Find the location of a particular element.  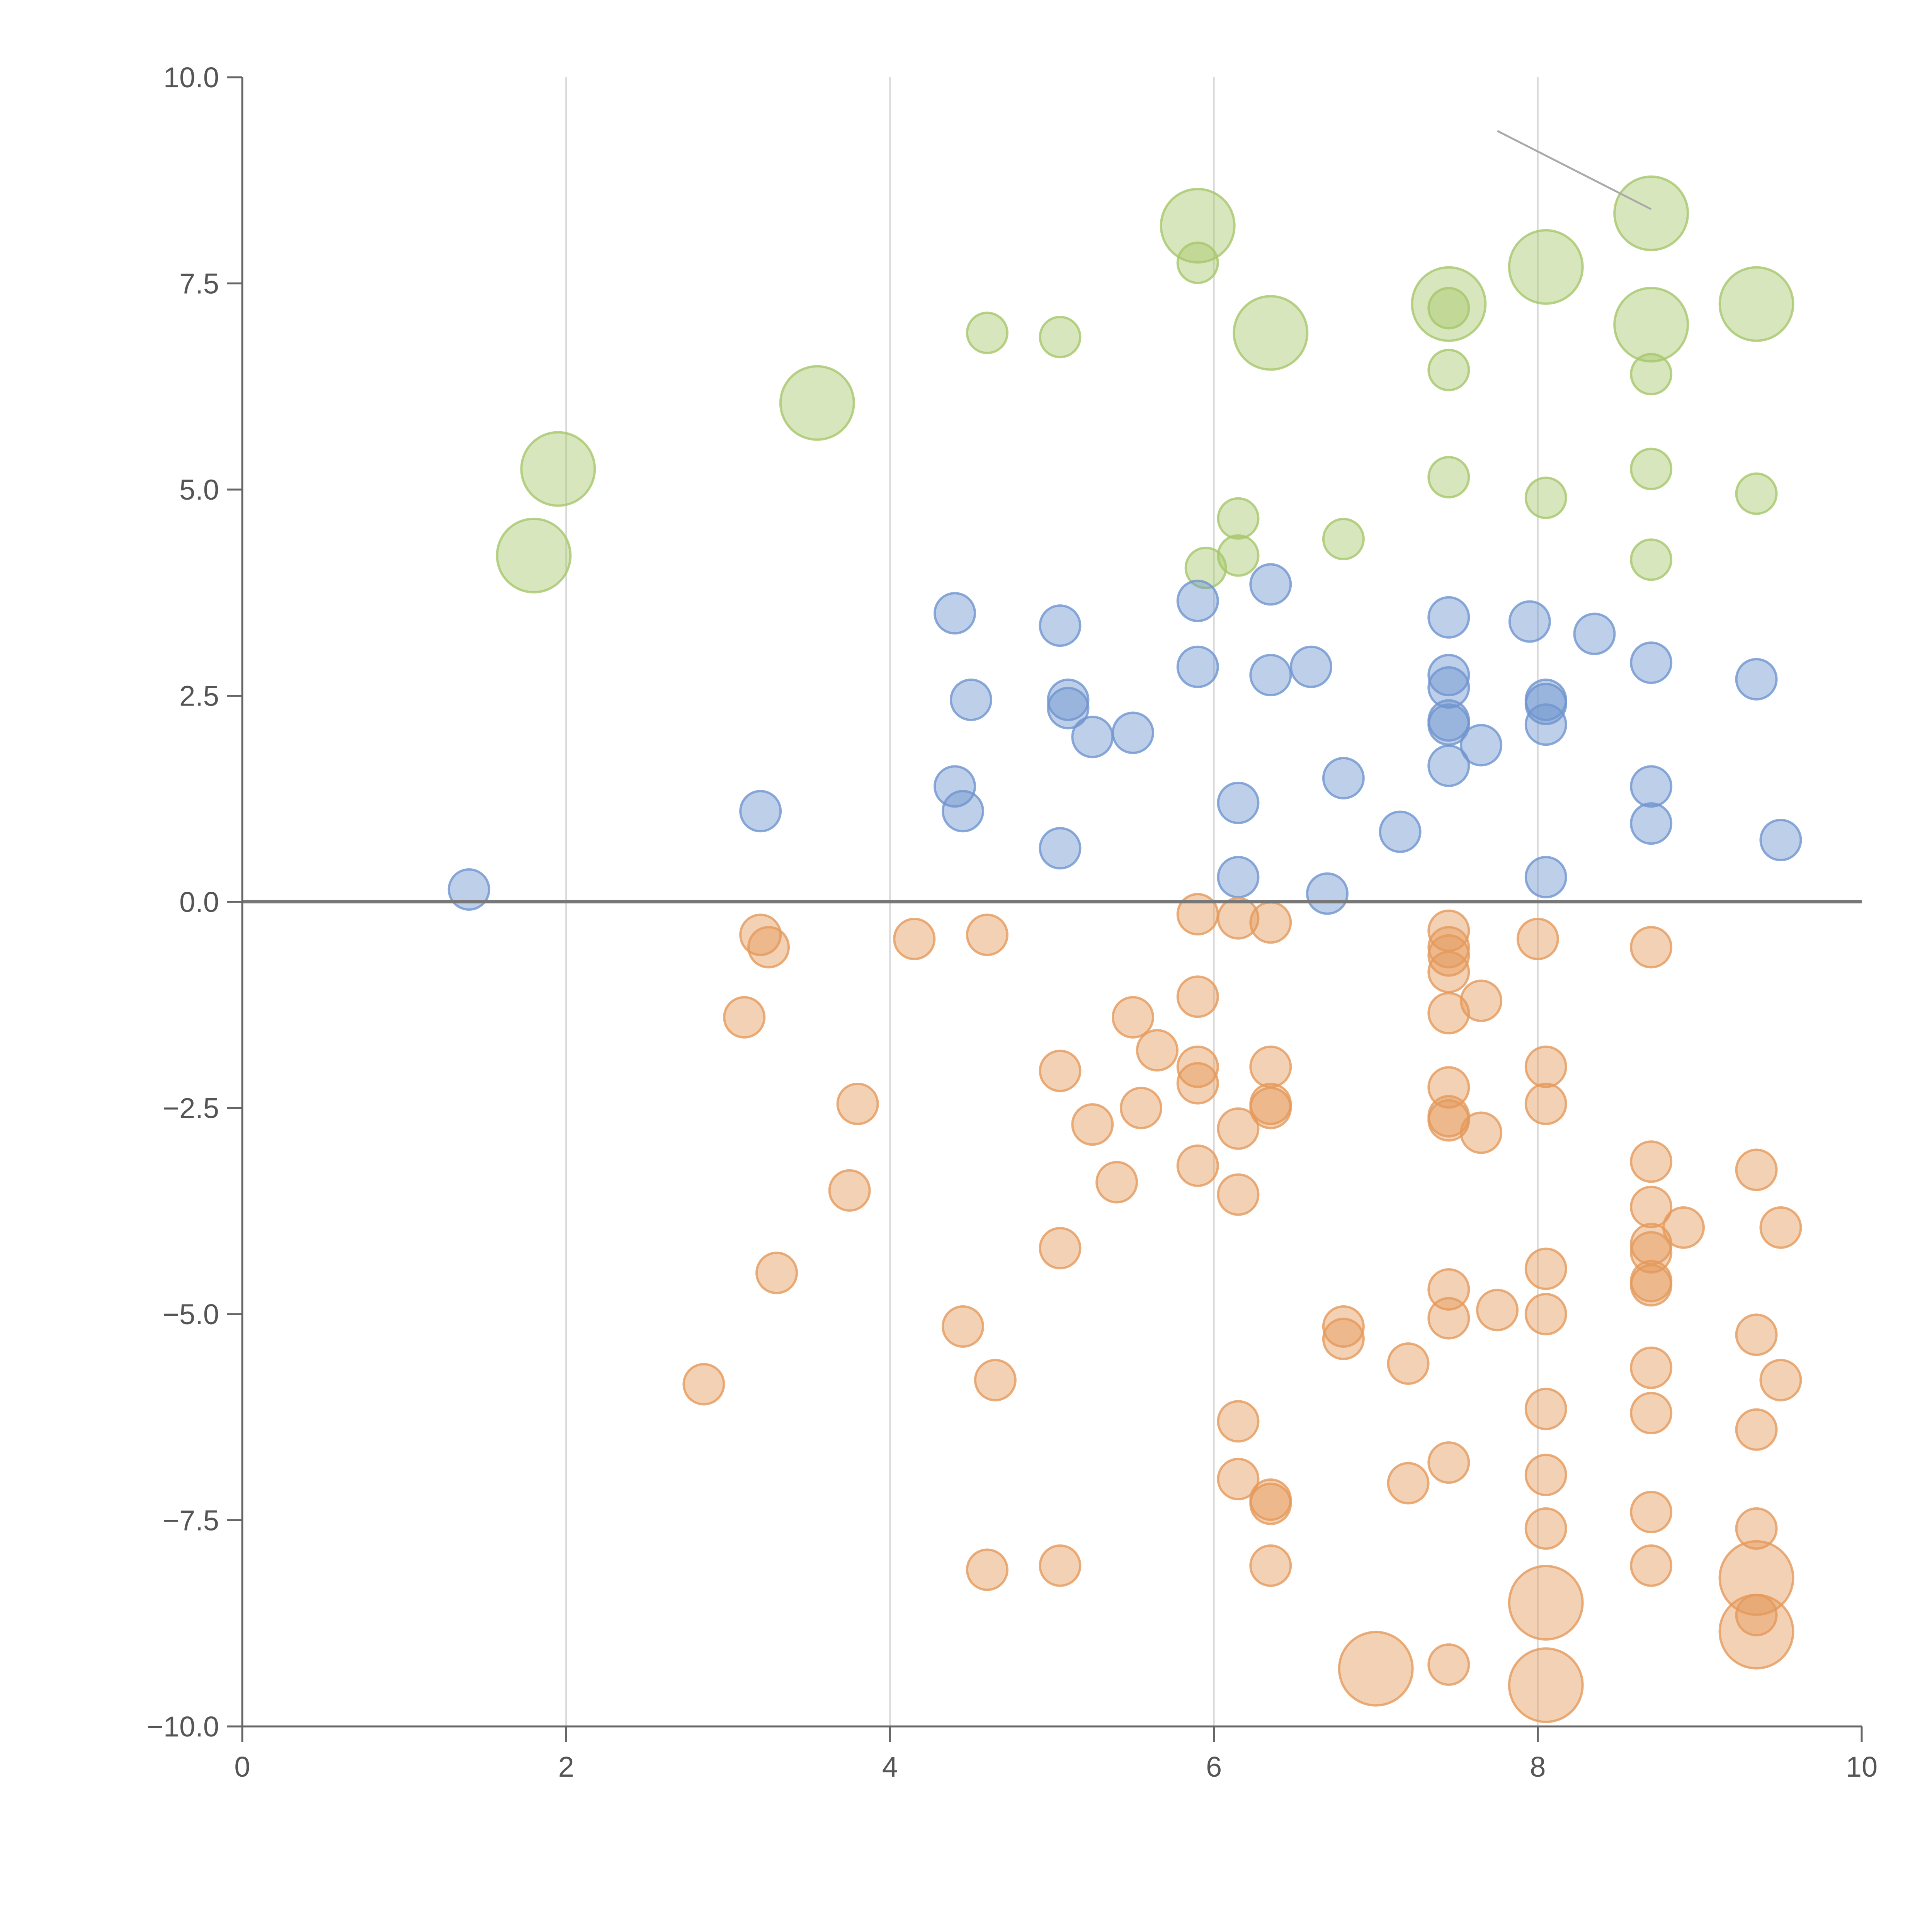

y-tick-label: −7.5 is located at coordinates (191, 1521).